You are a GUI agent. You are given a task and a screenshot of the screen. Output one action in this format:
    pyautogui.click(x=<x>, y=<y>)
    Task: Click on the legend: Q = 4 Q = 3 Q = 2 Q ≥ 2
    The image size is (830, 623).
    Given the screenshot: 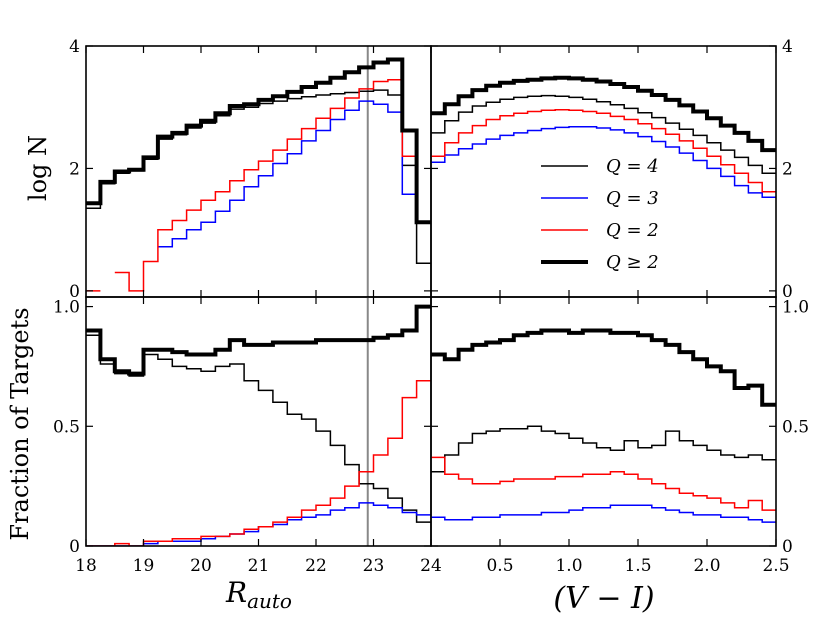 What is the action you would take?
    pyautogui.click(x=600, y=214)
    